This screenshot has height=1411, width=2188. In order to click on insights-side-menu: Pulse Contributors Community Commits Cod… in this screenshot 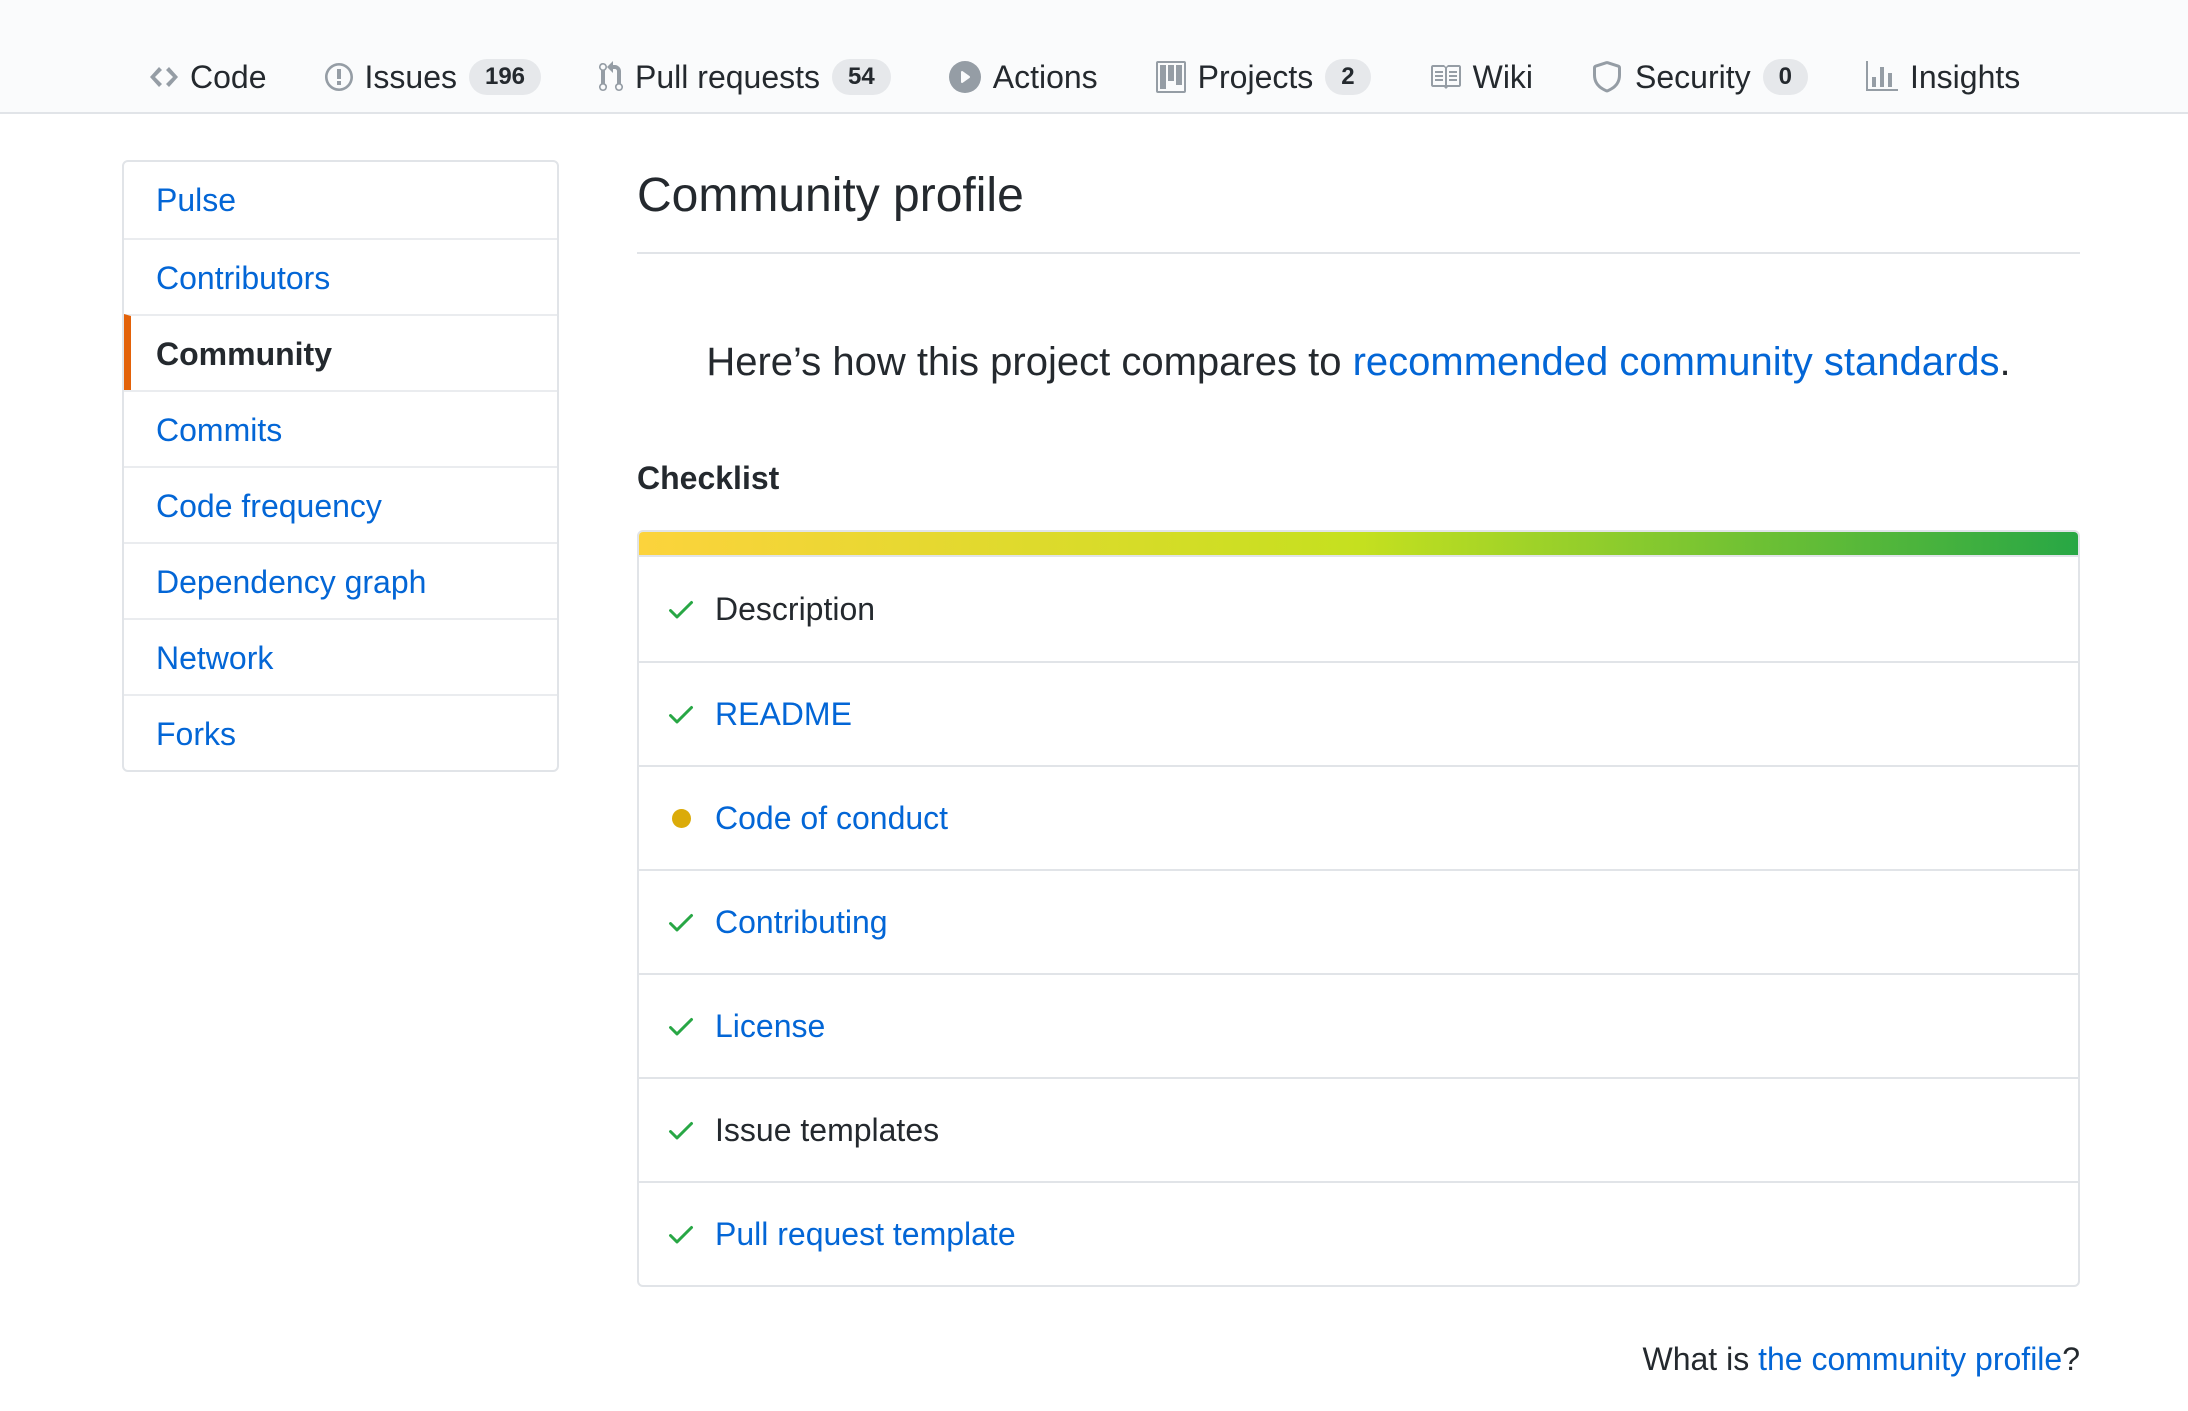, I will do `click(340, 466)`.